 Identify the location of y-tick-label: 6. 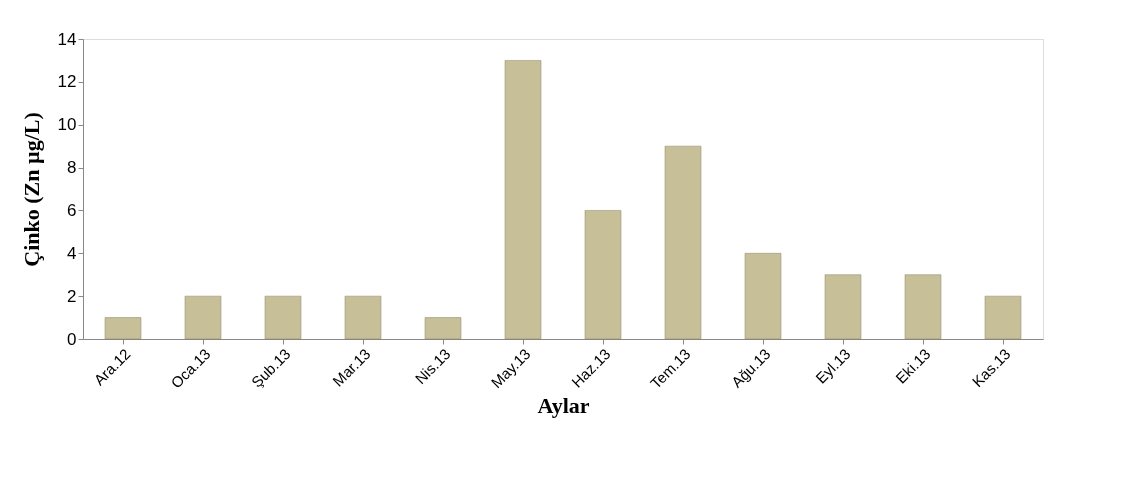
(72, 210).